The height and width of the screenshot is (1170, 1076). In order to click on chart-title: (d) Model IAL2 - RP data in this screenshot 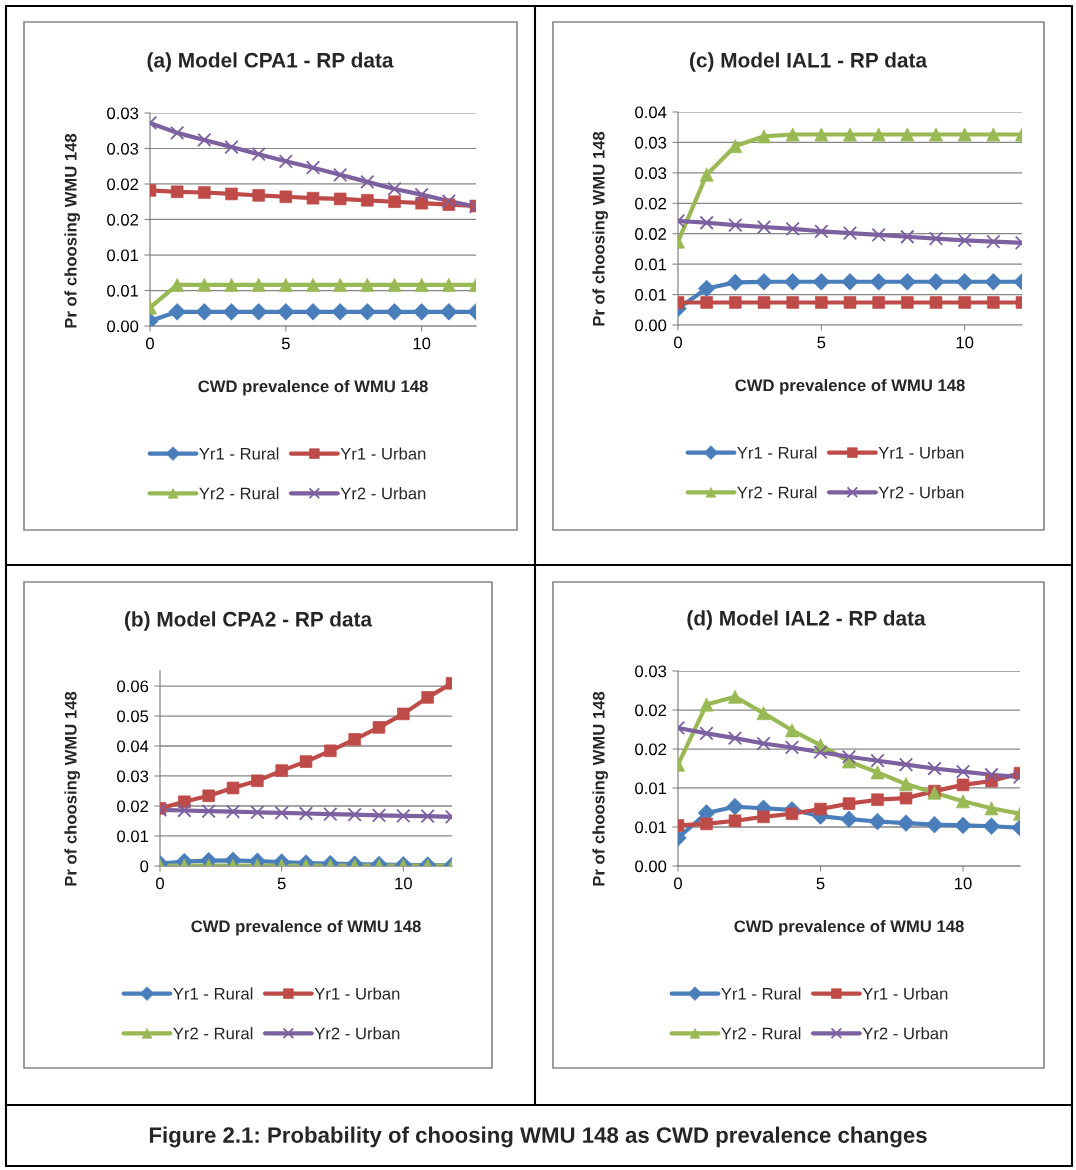, I will do `click(806, 620)`.